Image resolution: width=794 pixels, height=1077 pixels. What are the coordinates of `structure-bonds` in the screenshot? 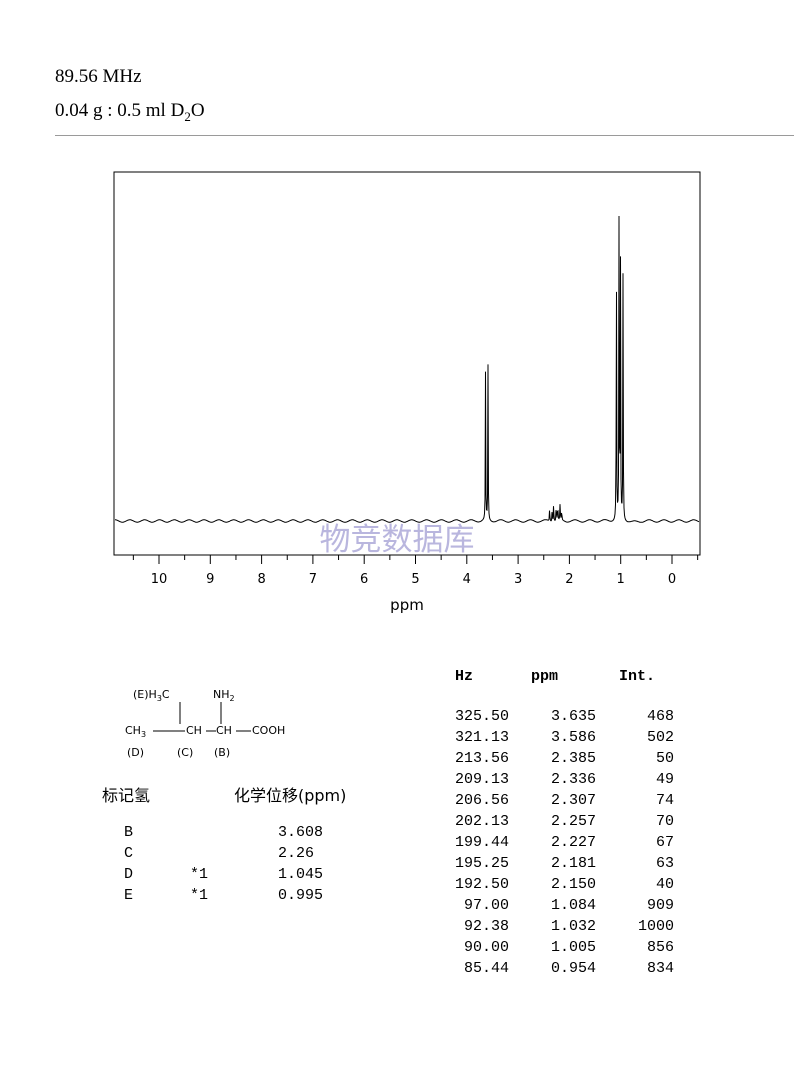 It's located at (202, 717).